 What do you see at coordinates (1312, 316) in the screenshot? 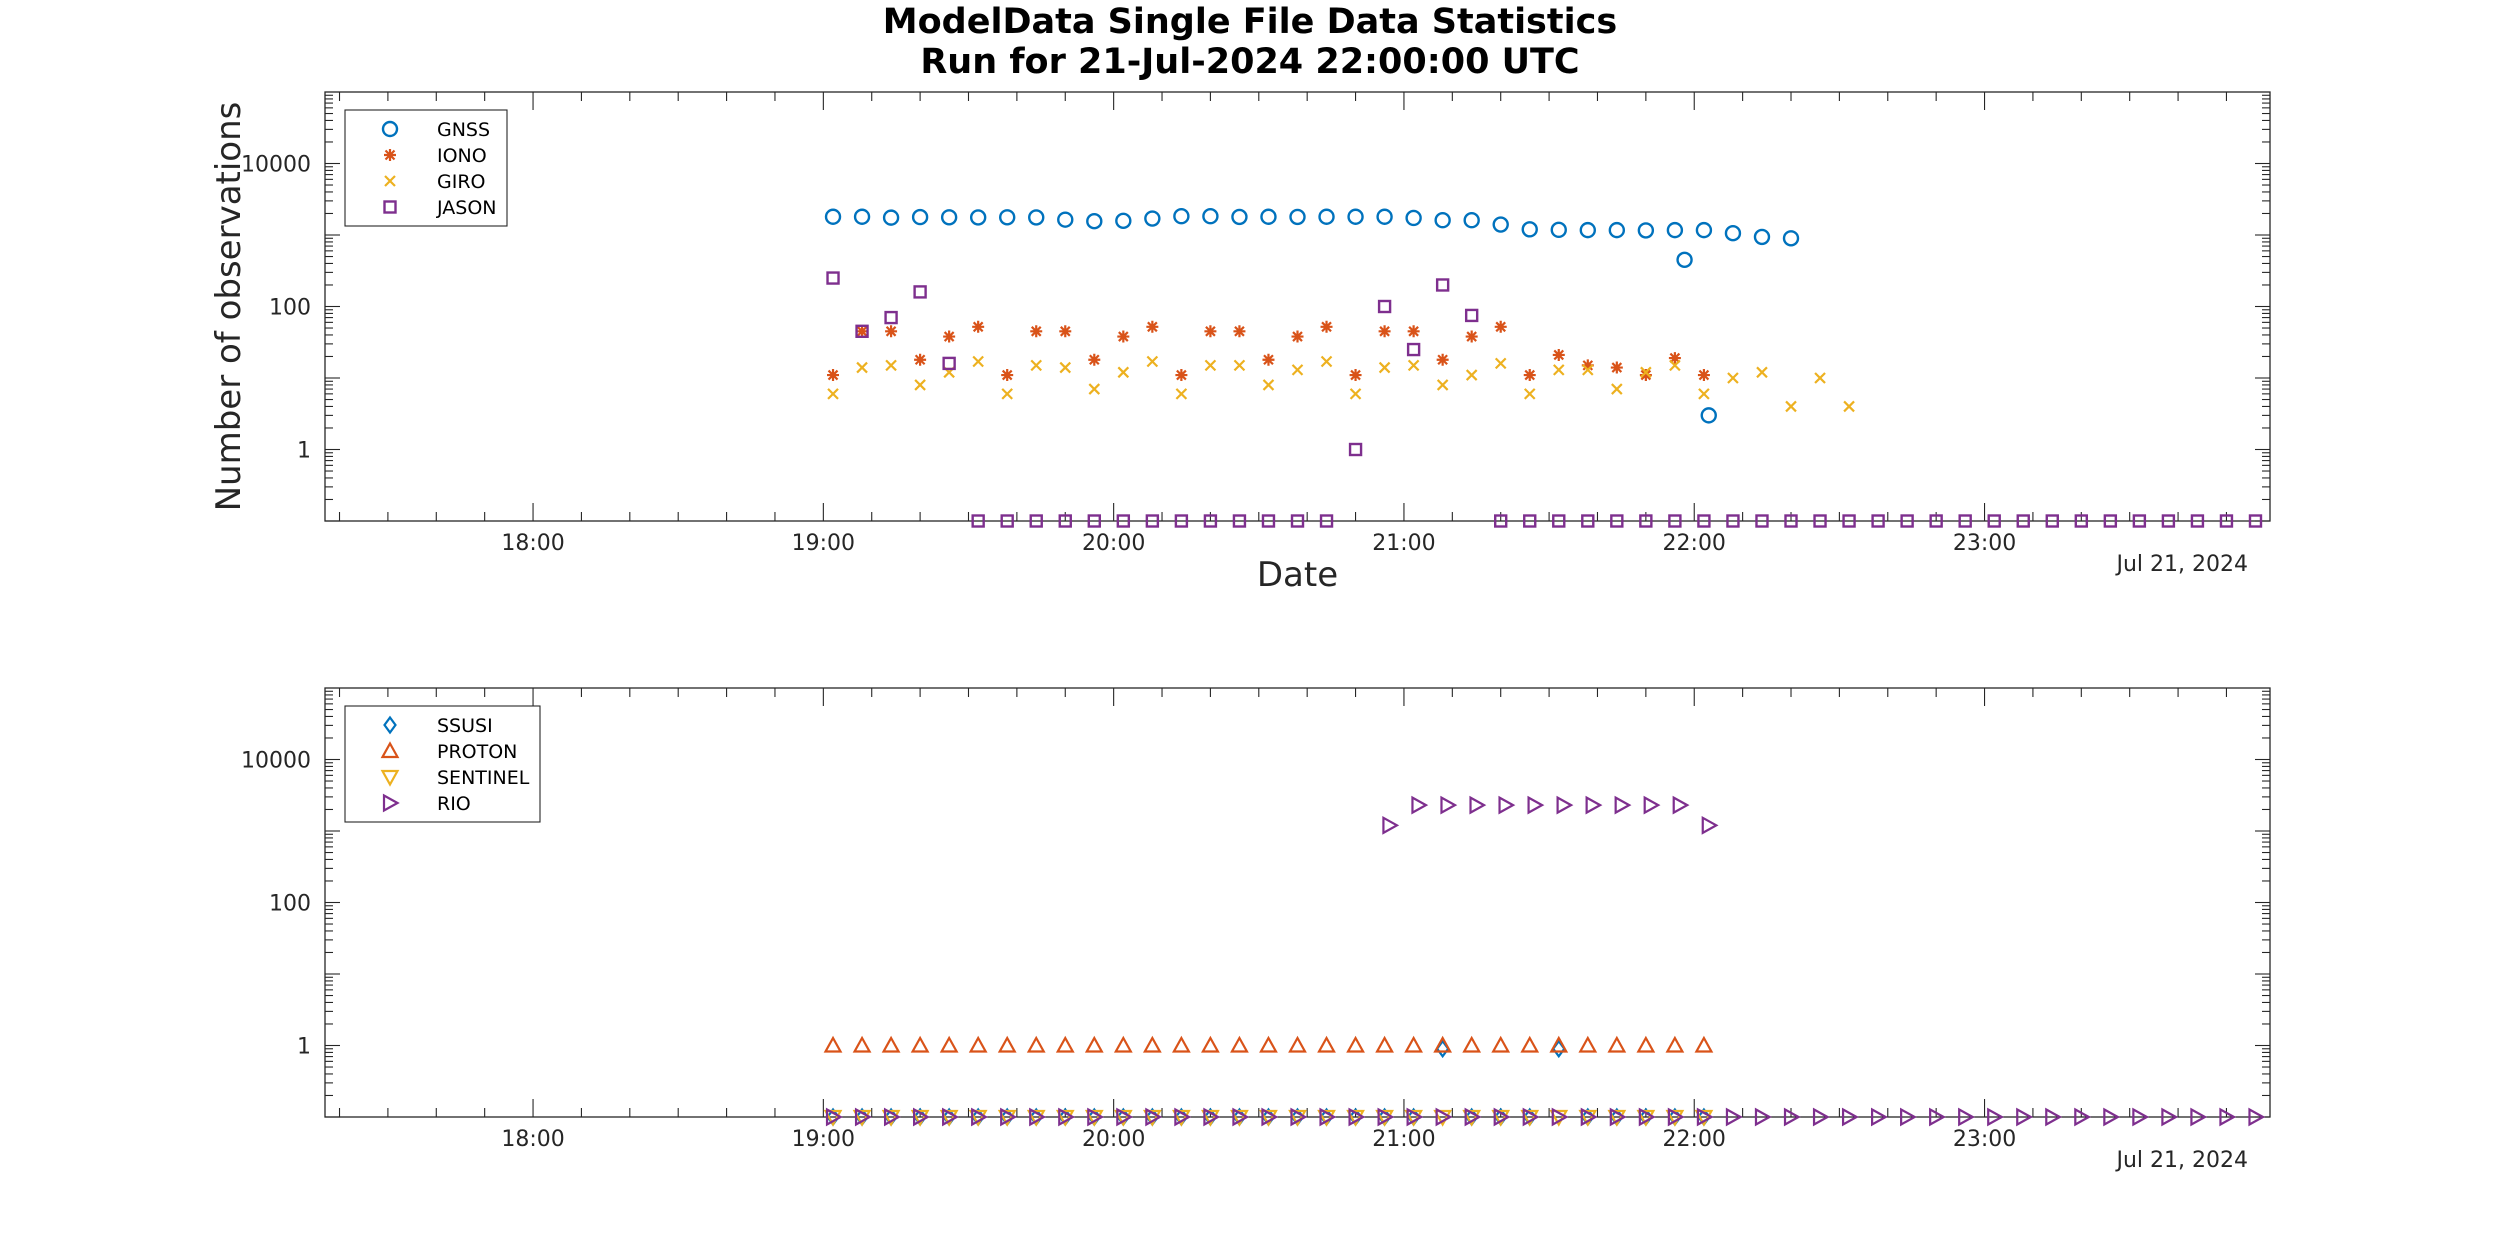
I see `series-gnss` at bounding box center [1312, 316].